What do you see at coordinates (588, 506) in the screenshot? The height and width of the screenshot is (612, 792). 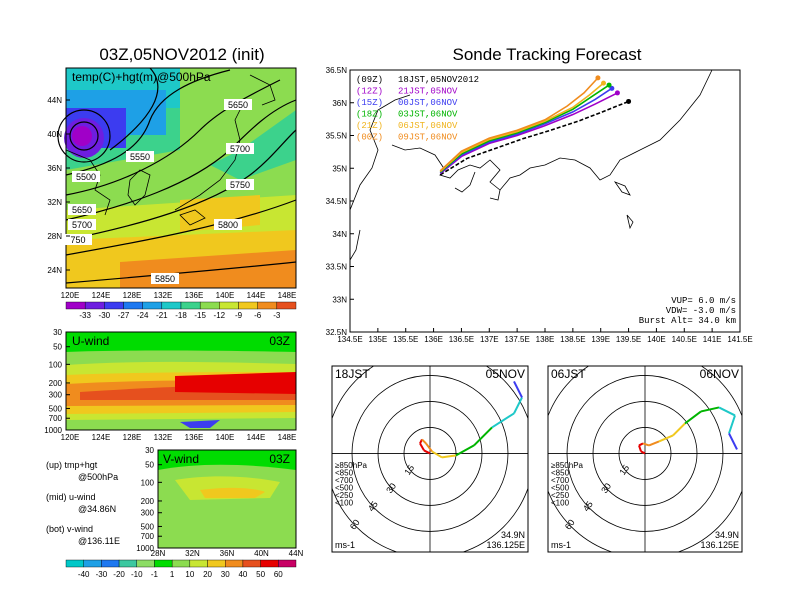 I see `hodograph-ring-label: 45` at bounding box center [588, 506].